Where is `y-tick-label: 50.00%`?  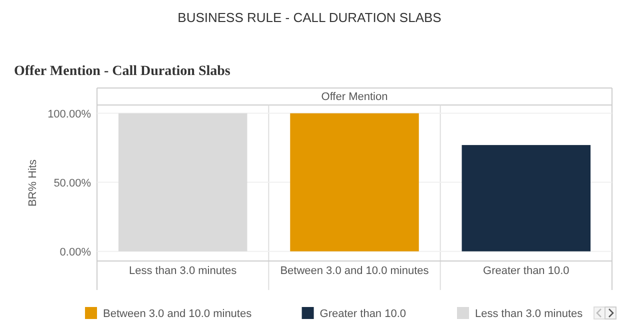
y-tick-label: 50.00% is located at coordinates (73, 183).